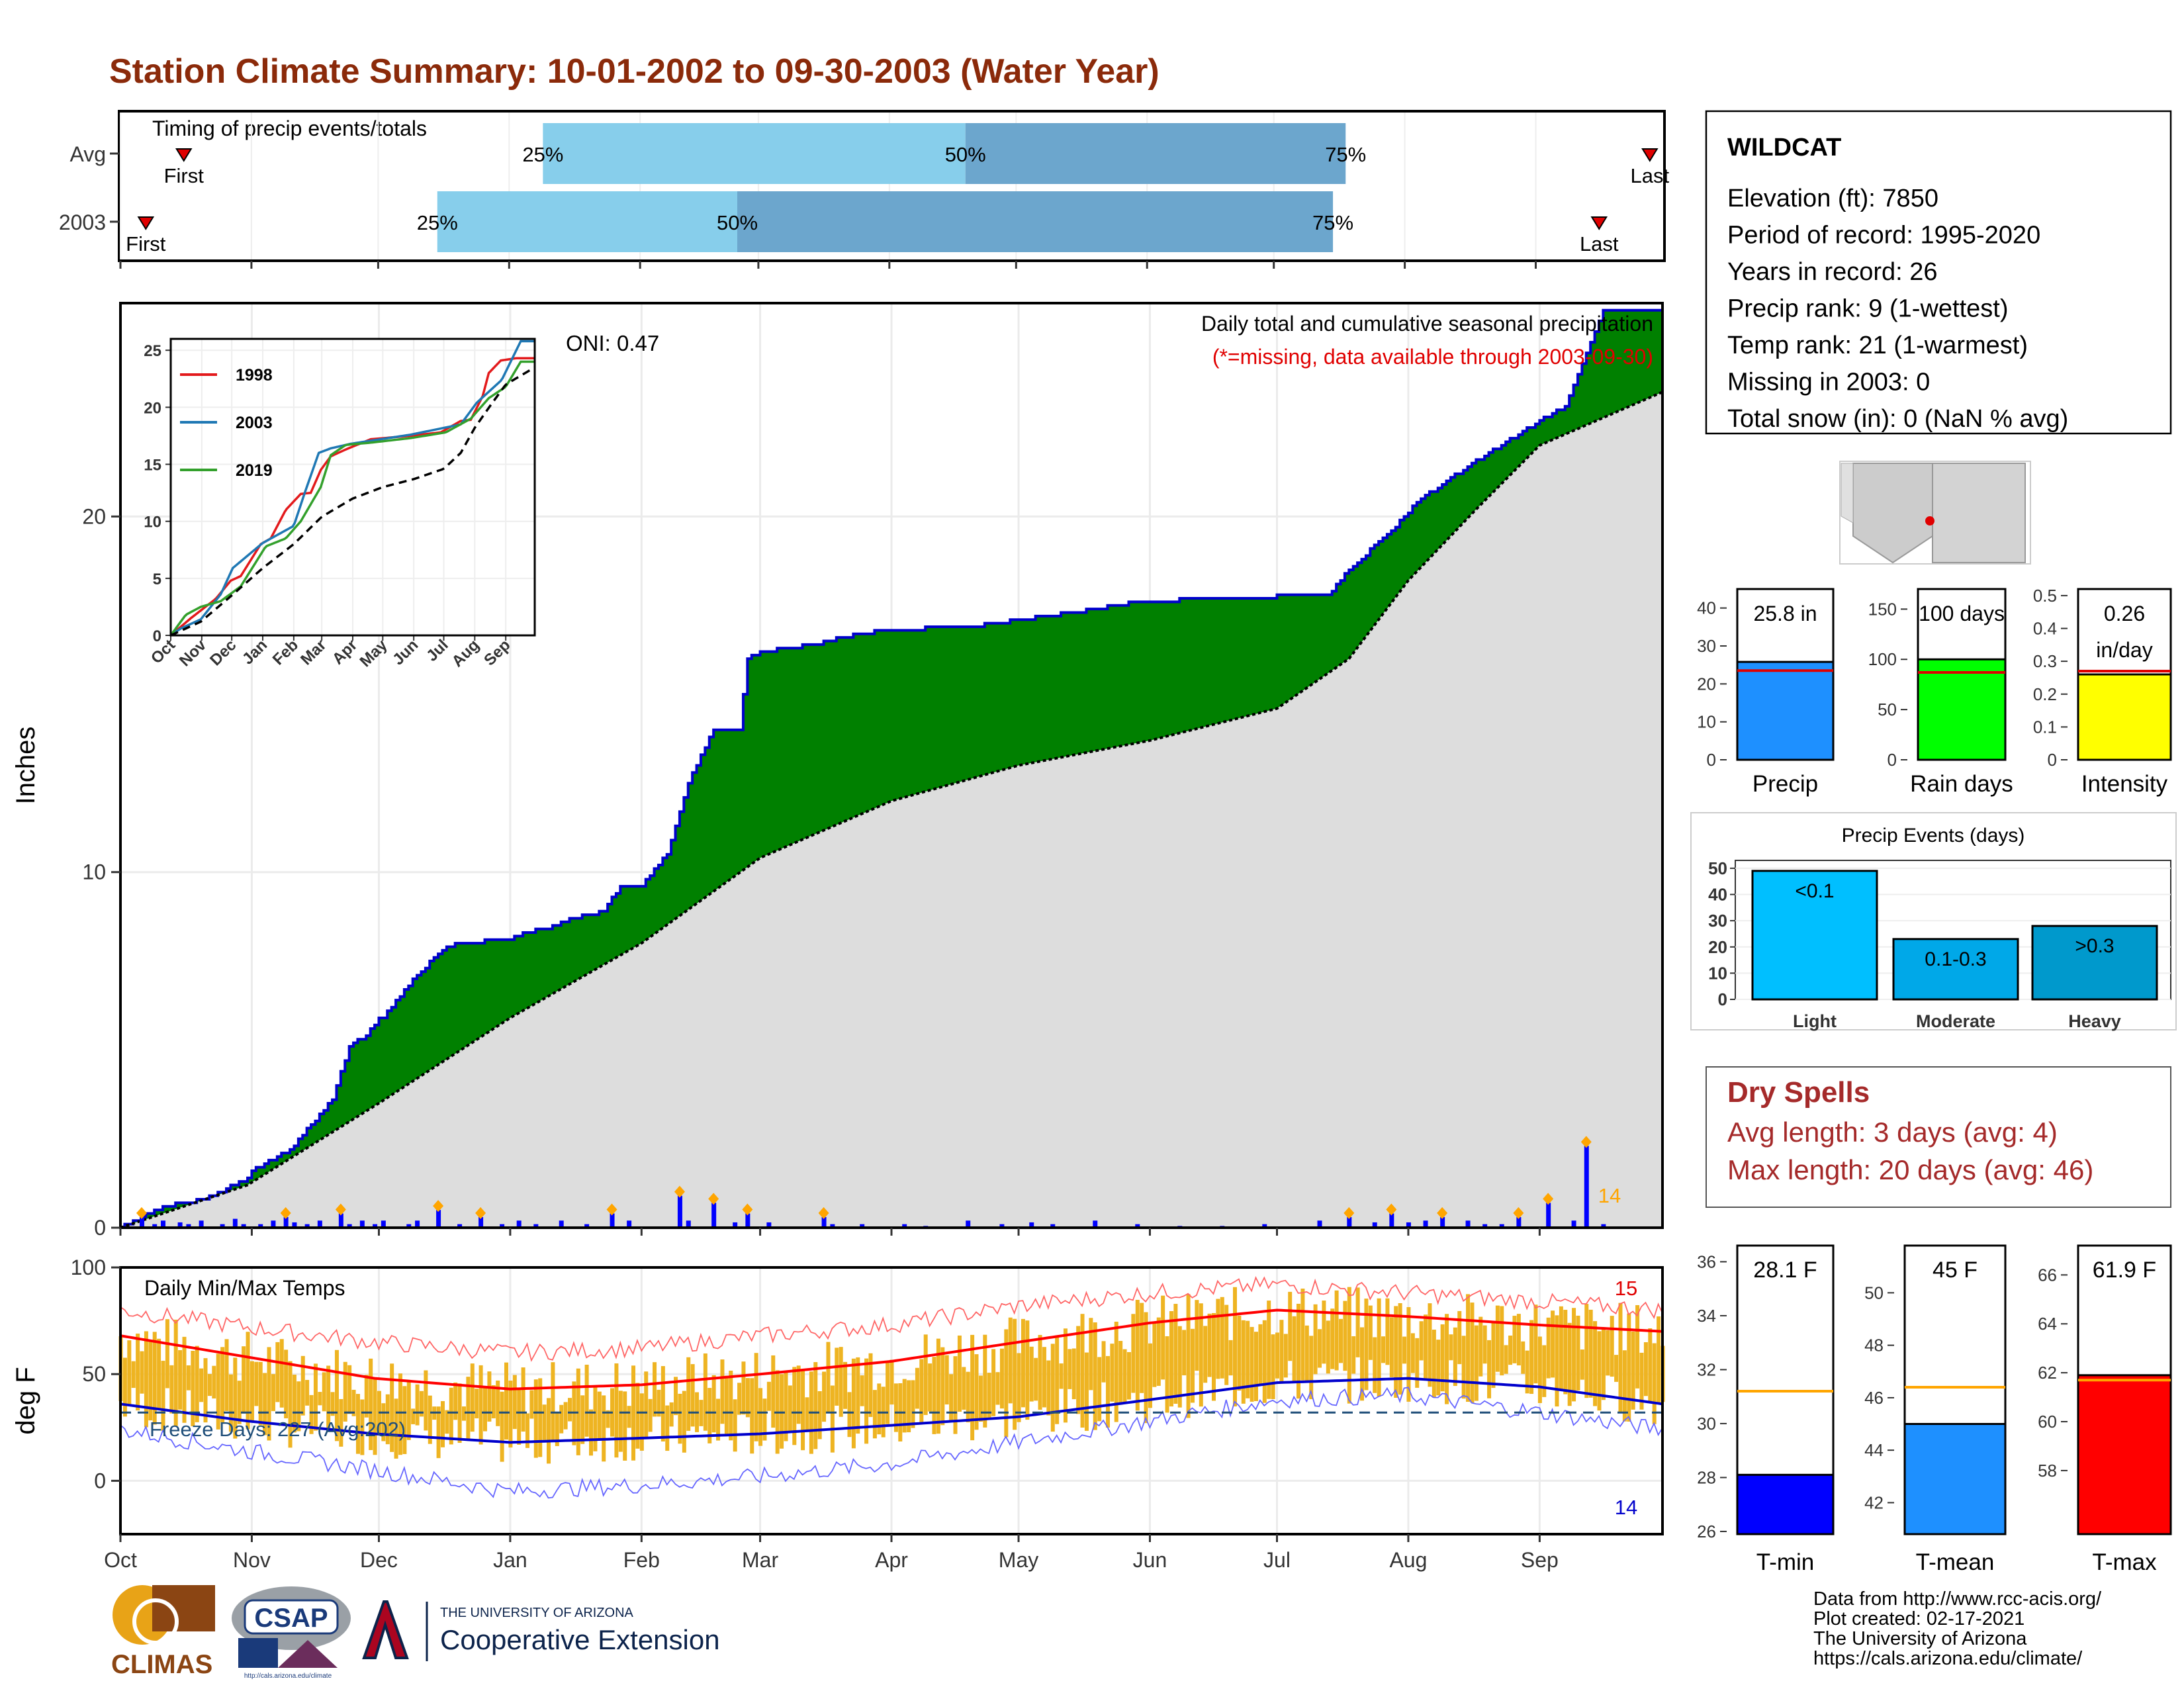  I want to click on average-min-line, so click(892, 1410).